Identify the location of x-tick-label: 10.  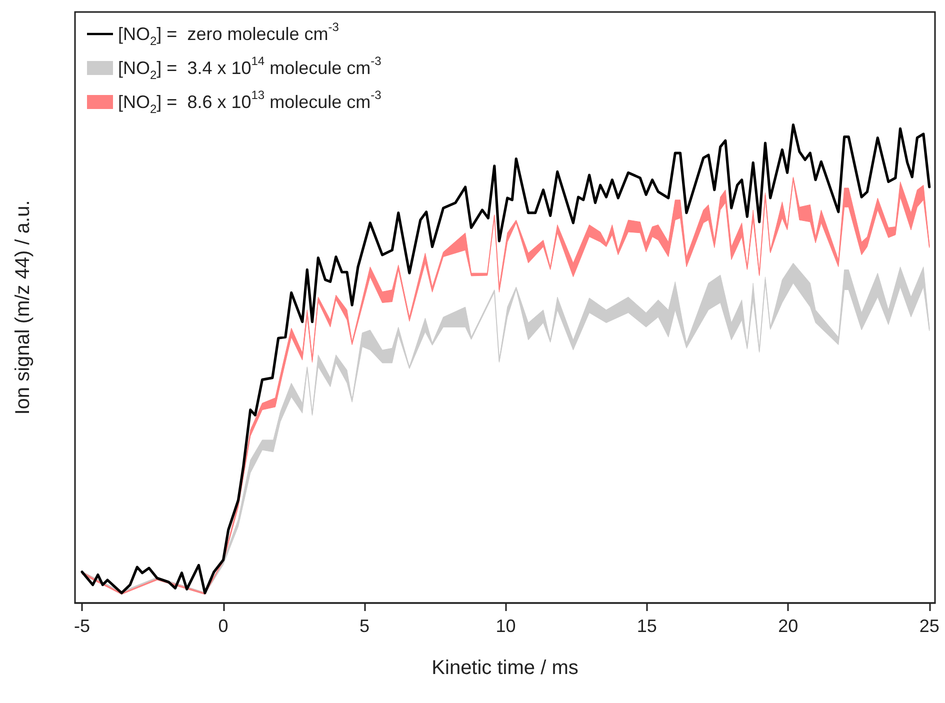
(506, 626).